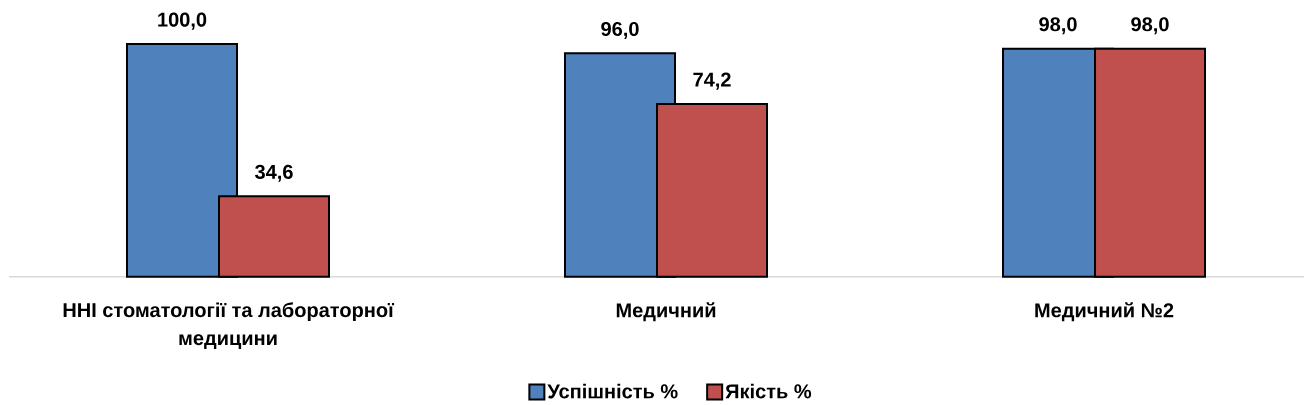 The height and width of the screenshot is (405, 1305). What do you see at coordinates (182, 21) in the screenshot?
I see `data-label: 100,0` at bounding box center [182, 21].